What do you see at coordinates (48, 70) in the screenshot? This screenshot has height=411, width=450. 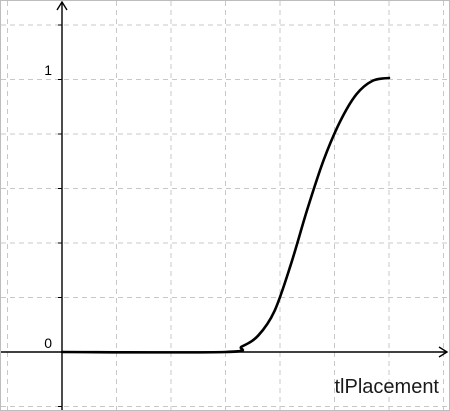 I see `y-tick-label-1: 1` at bounding box center [48, 70].